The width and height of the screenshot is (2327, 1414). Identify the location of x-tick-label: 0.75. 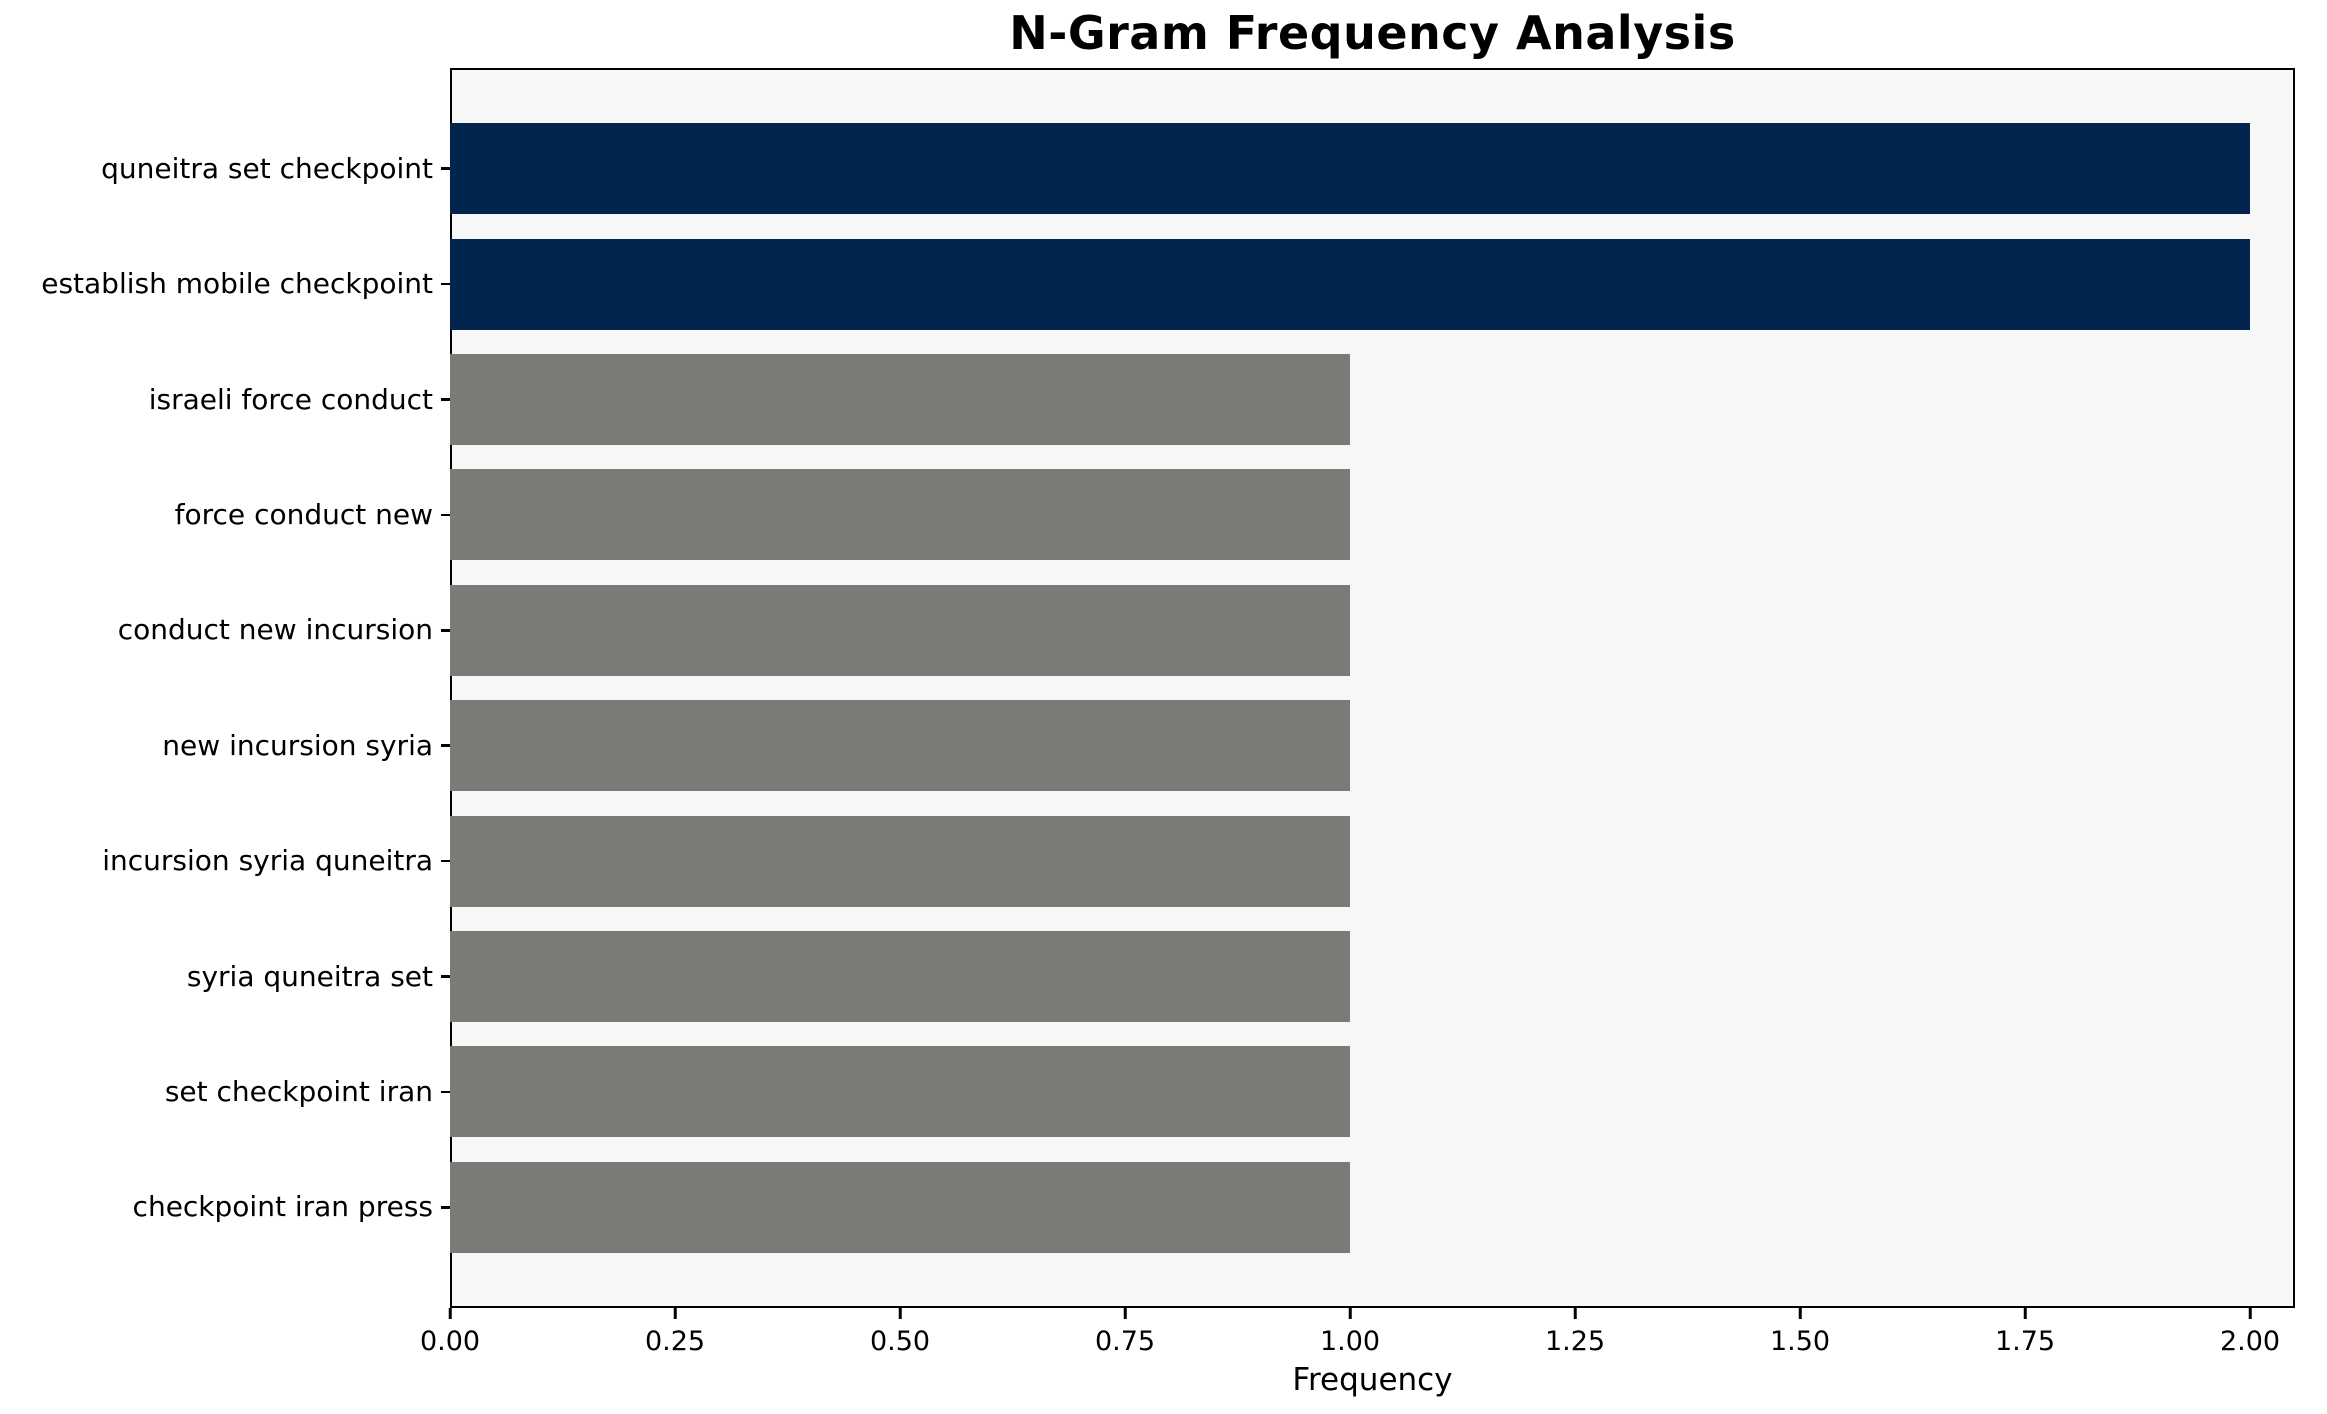
(1125, 1341).